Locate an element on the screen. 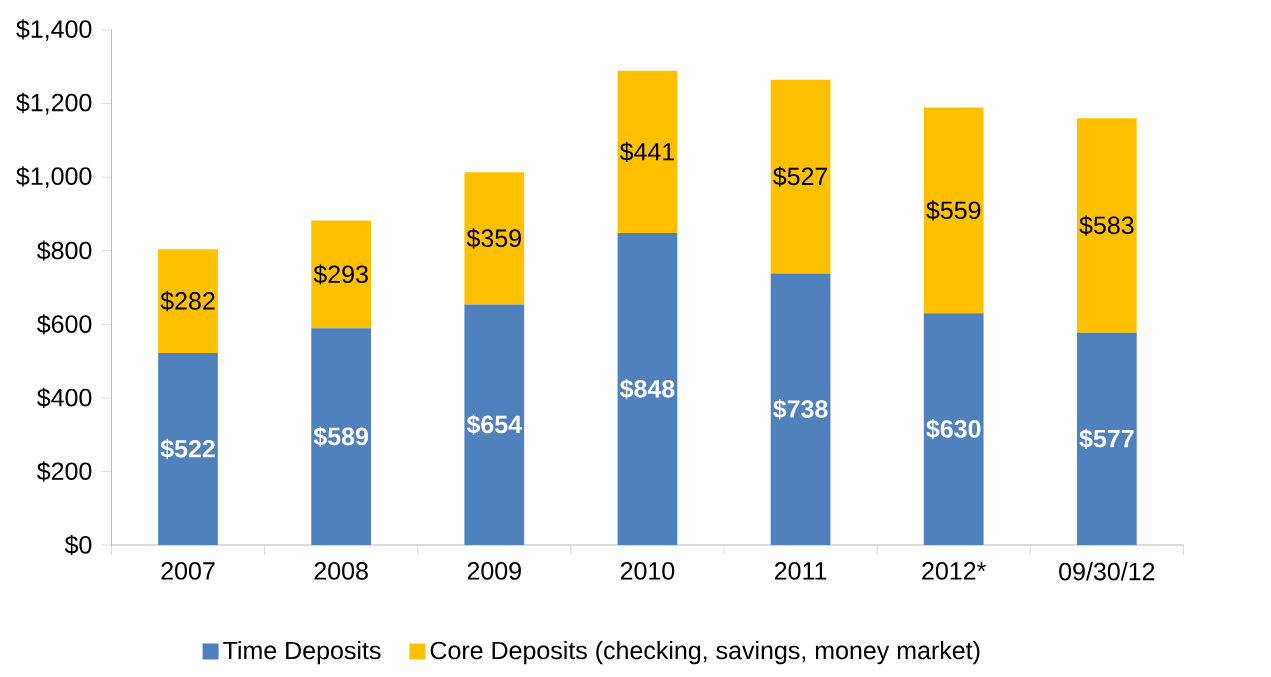 Image resolution: width=1271 pixels, height=677 pixels. data-label: $654 is located at coordinates (494, 424).